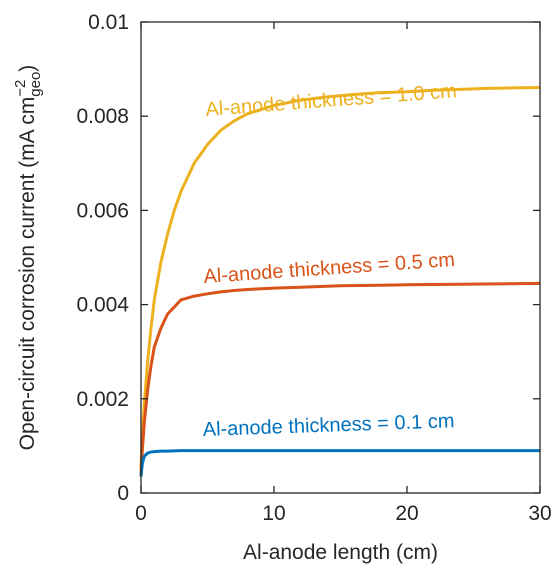 This screenshot has width=553, height=567. Describe the element at coordinates (102, 305) in the screenshot. I see `y-tick-label: 0.004` at that location.